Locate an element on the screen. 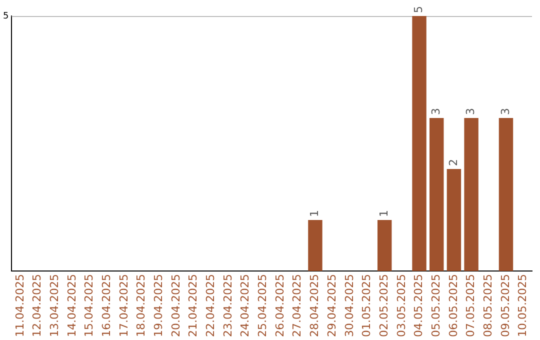 Image resolution: width=540 pixels, height=340 pixels. x-tick-label: 02.05.2025 is located at coordinates (383, 306).